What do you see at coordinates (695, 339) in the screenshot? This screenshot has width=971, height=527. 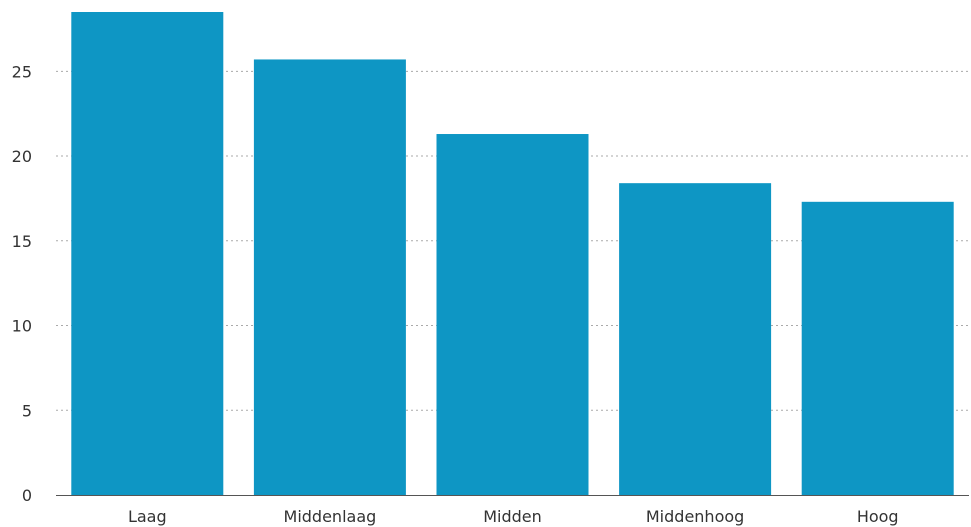 I see `bar-middenhoog` at bounding box center [695, 339].